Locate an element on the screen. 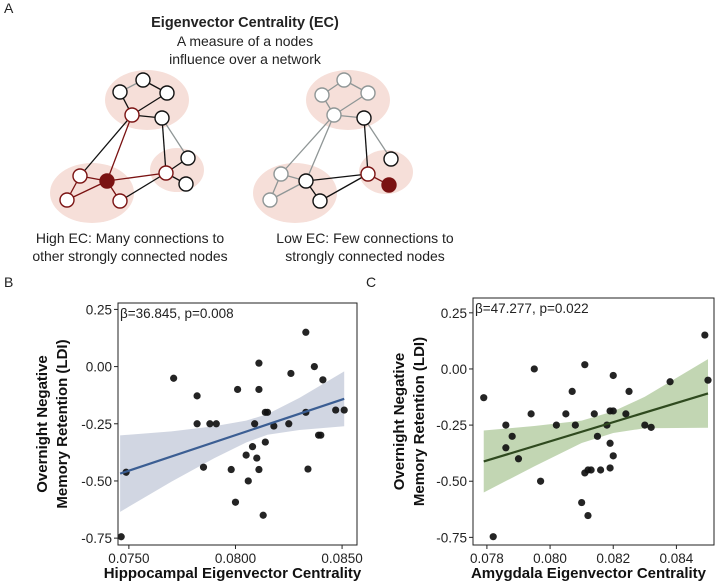  high-ec-caption-line1: High EC: Many connections to is located at coordinates (130, 238).